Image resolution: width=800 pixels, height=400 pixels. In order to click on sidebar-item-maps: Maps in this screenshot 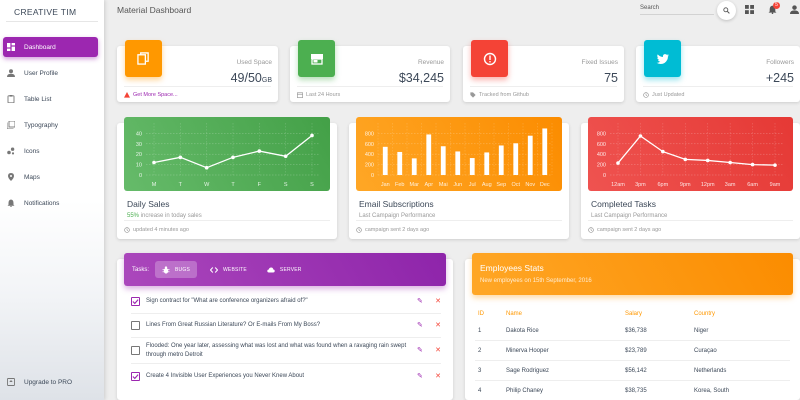, I will do `click(50, 177)`.